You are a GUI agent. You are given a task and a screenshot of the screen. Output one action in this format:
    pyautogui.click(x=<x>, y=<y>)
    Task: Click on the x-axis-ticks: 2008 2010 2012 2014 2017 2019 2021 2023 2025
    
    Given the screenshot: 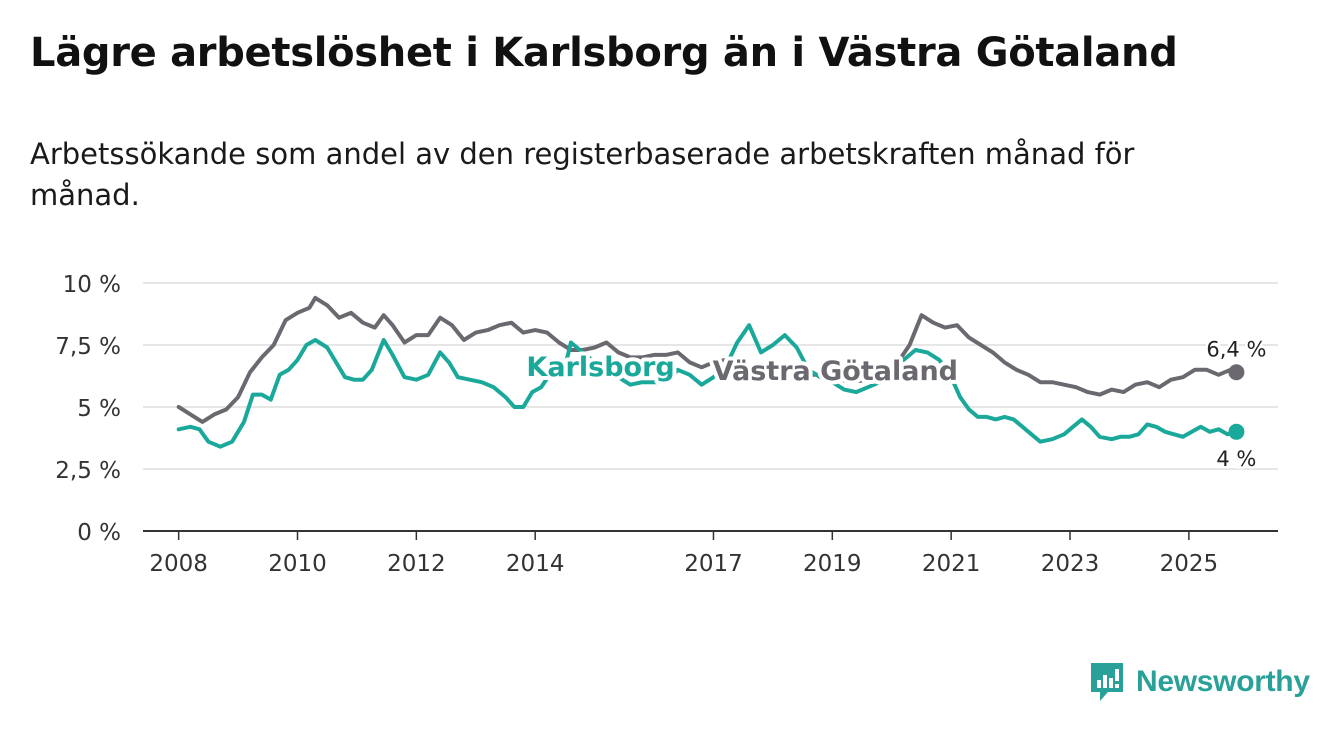 What is the action you would take?
    pyautogui.click(x=683, y=554)
    